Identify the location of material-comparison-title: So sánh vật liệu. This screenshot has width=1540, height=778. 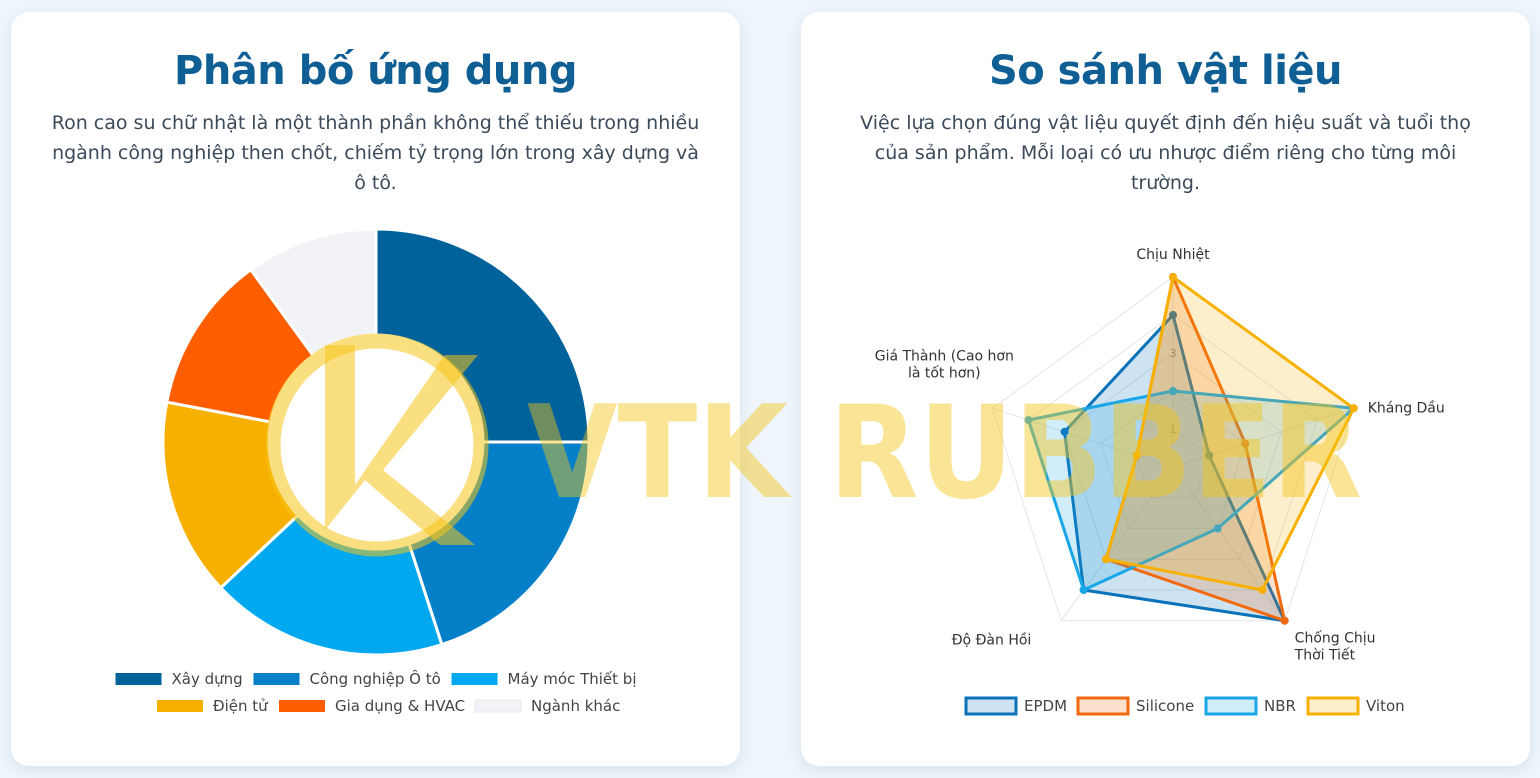
(1165, 71).